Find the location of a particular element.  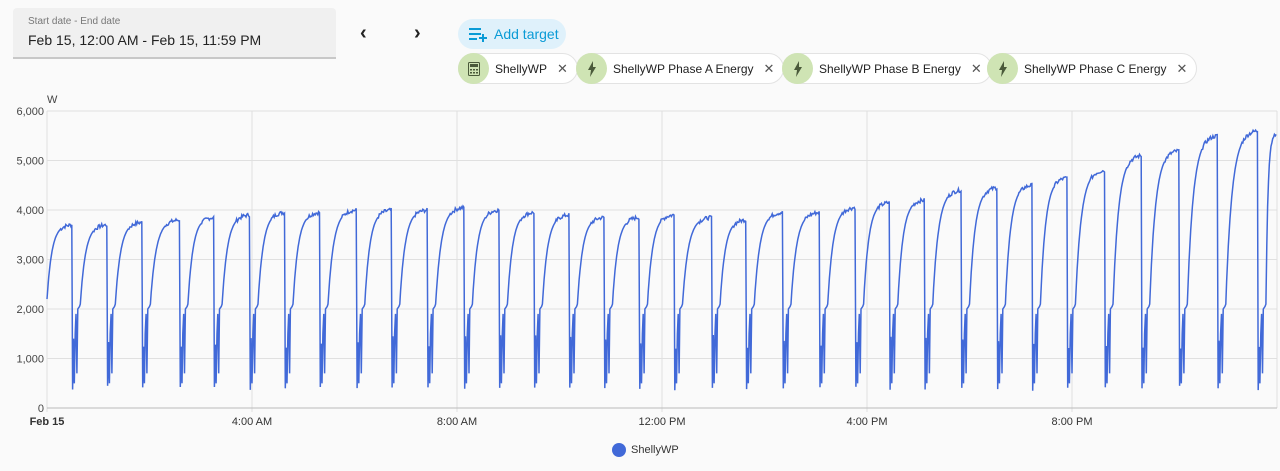

target-chip-label: ShellyWP Phase C Energy is located at coordinates (1095, 68).